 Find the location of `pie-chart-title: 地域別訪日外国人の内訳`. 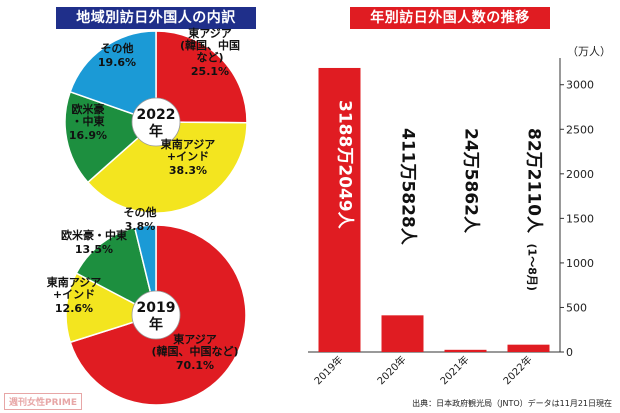

pie-chart-title: 地域別訪日外国人の内訳 is located at coordinates (156, 18).